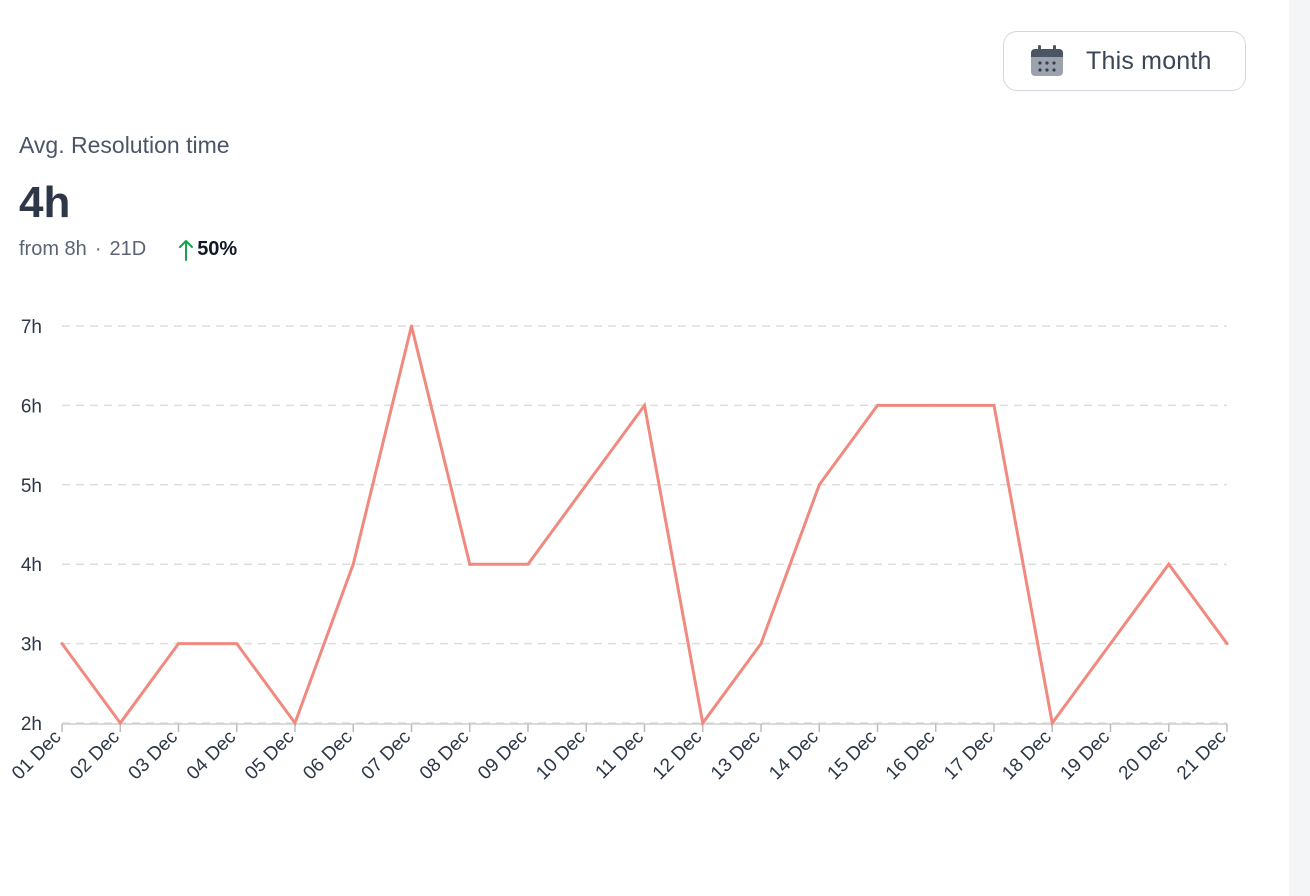 The image size is (1310, 896). Describe the element at coordinates (53, 249) in the screenshot. I see `metric-from: from 8h` at that location.